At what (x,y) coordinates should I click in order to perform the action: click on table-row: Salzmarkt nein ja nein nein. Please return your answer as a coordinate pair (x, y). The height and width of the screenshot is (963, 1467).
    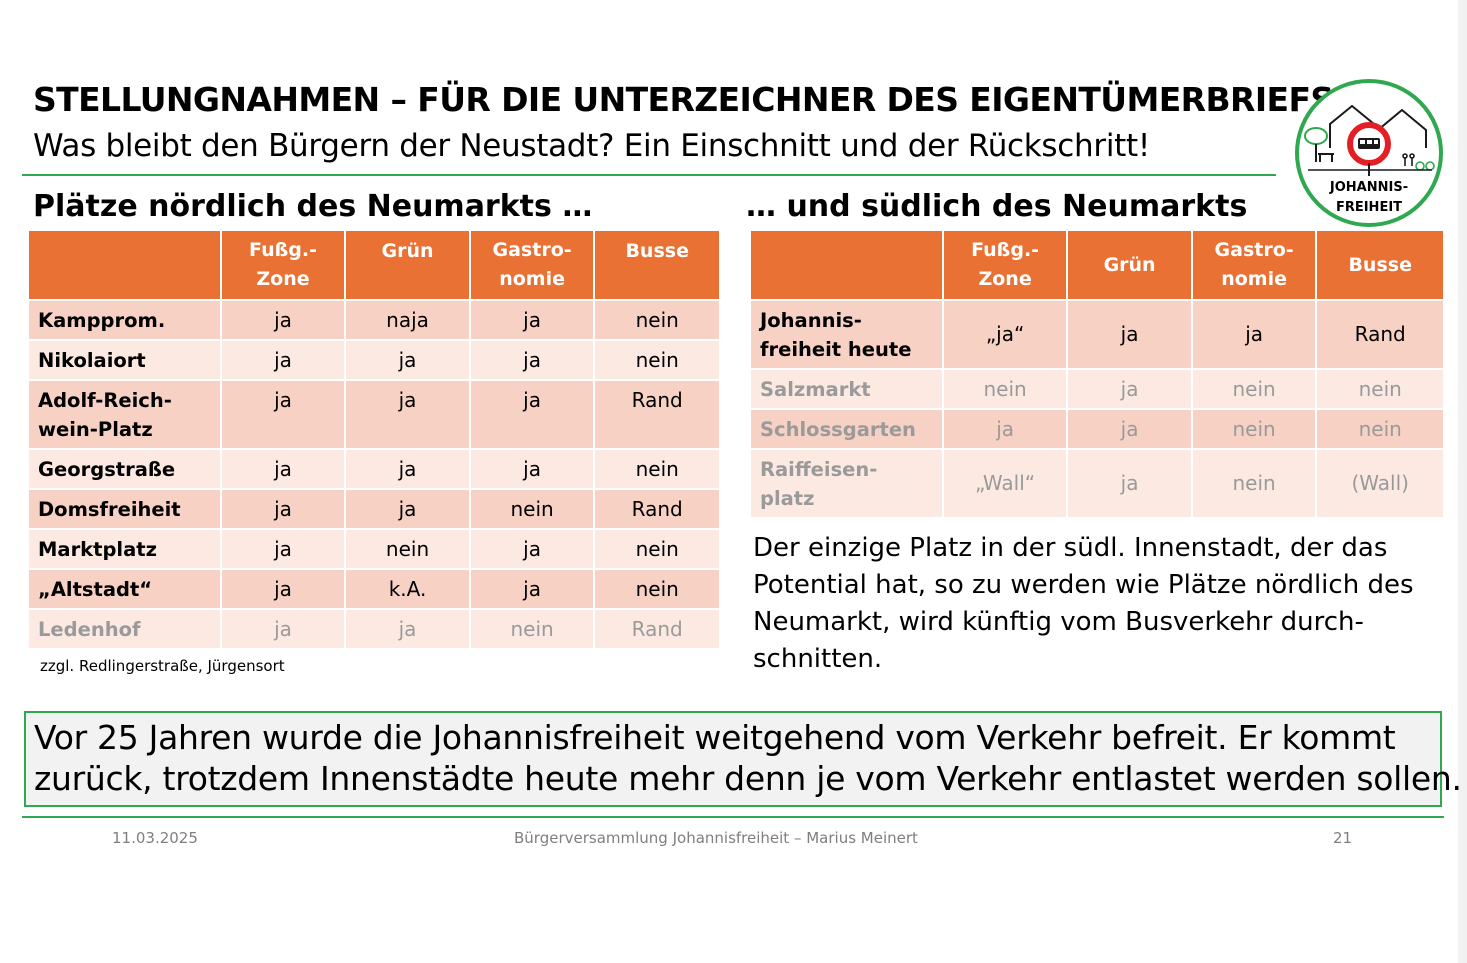
    Looking at the image, I should click on (1097, 389).